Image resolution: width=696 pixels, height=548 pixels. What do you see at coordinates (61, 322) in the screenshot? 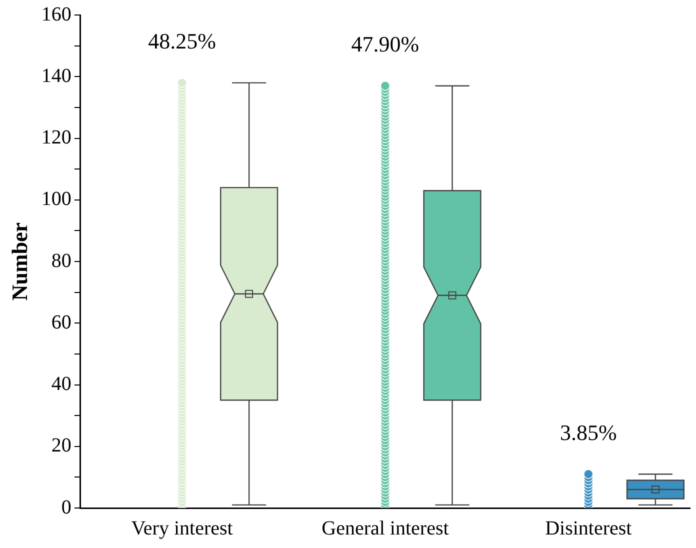
I see `y-tick-label: 60` at bounding box center [61, 322].